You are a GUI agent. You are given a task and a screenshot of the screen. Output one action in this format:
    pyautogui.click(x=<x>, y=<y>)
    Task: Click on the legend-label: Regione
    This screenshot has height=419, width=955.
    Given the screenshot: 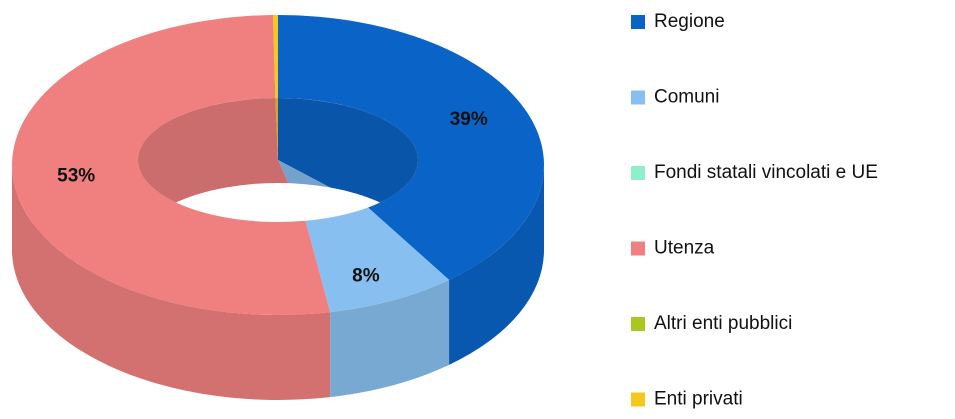 What is the action you would take?
    pyautogui.click(x=689, y=21)
    